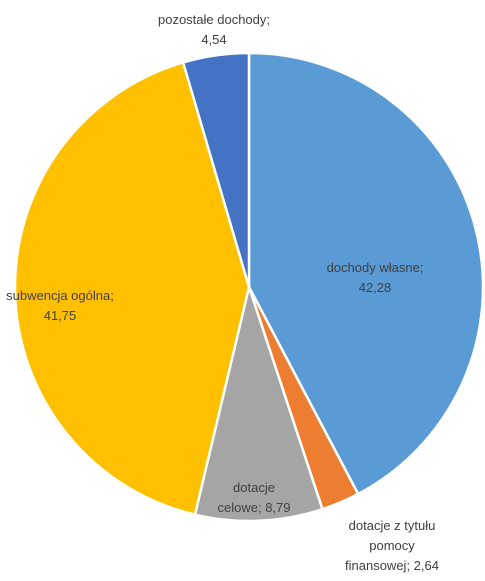 The width and height of the screenshot is (485, 581). What do you see at coordinates (258, 404) in the screenshot?
I see `pie-slice-dotacje-celowe` at bounding box center [258, 404].